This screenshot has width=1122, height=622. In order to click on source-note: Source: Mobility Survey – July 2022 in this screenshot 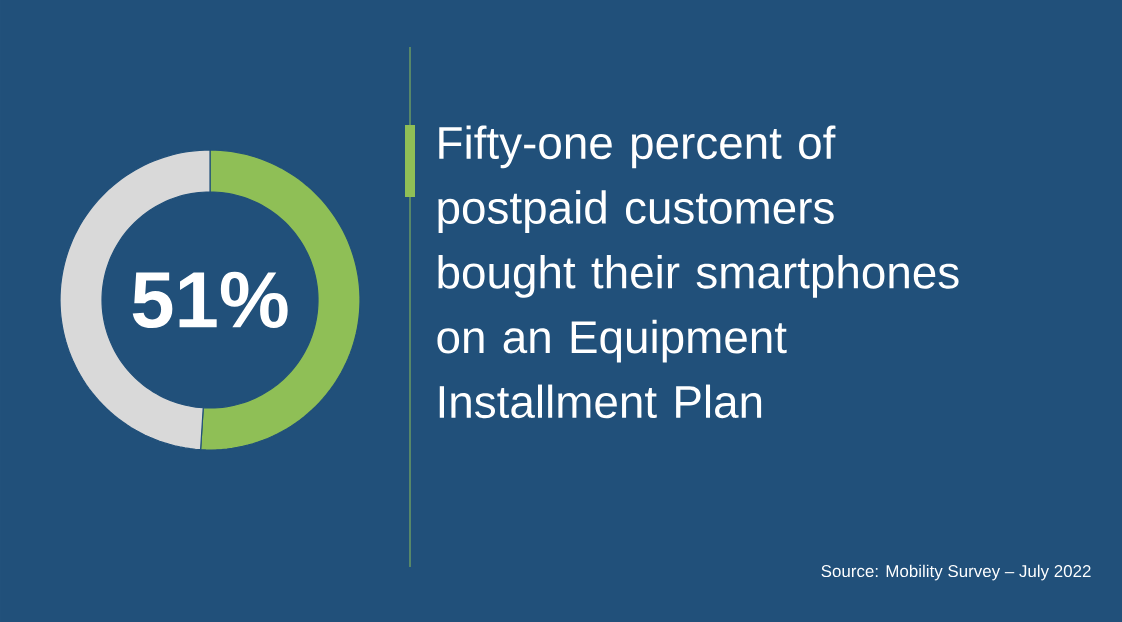, I will do `click(956, 572)`.